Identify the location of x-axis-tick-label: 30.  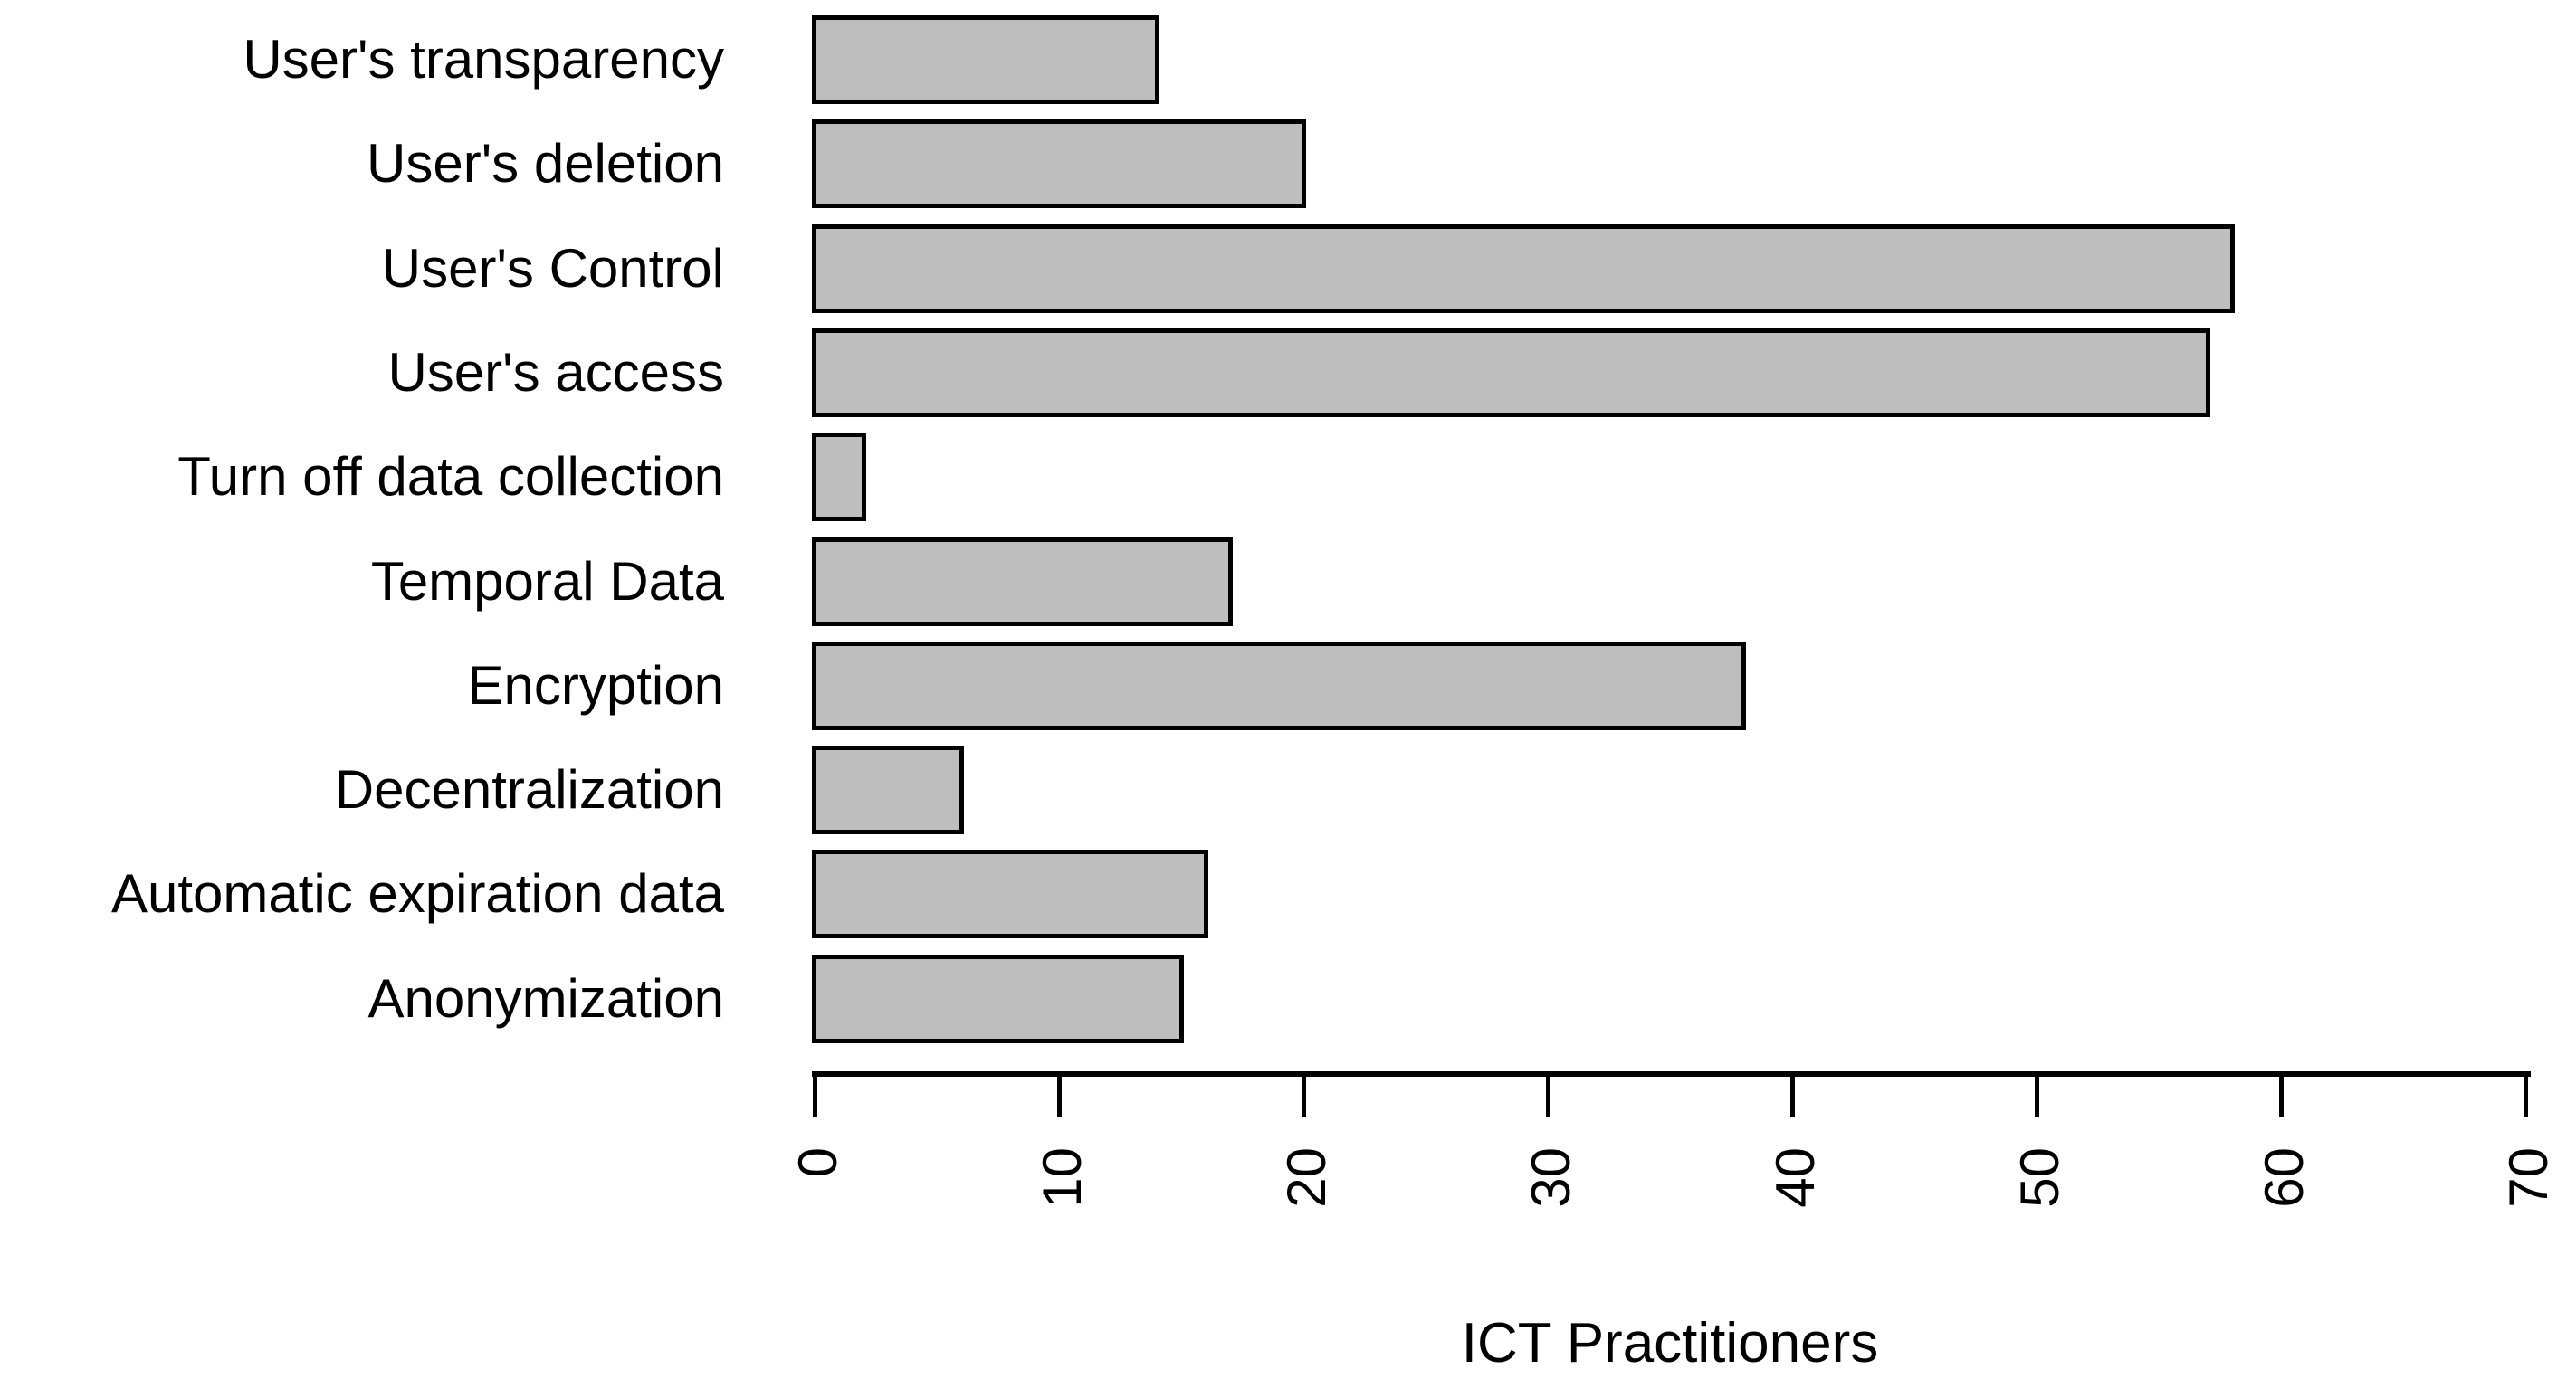
(1551, 1177).